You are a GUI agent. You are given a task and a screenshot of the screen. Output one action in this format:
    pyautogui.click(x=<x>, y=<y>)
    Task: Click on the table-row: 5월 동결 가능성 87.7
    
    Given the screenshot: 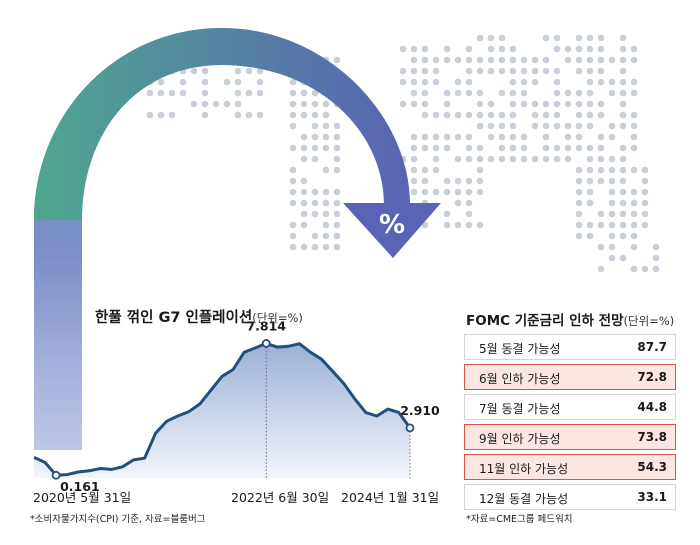 What is the action you would take?
    pyautogui.click(x=570, y=347)
    